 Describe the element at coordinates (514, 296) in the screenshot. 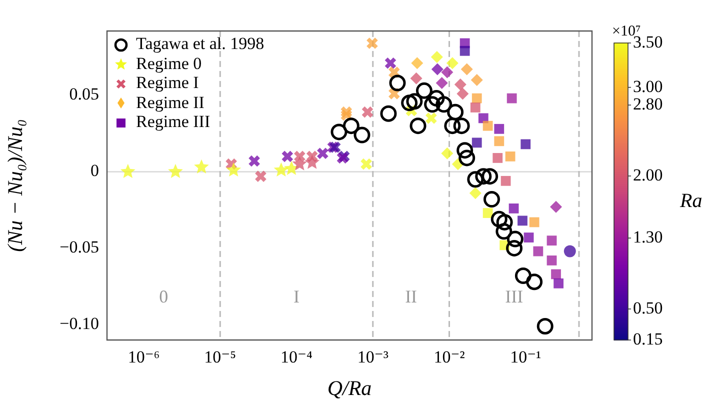

I see `annotation: III` at that location.